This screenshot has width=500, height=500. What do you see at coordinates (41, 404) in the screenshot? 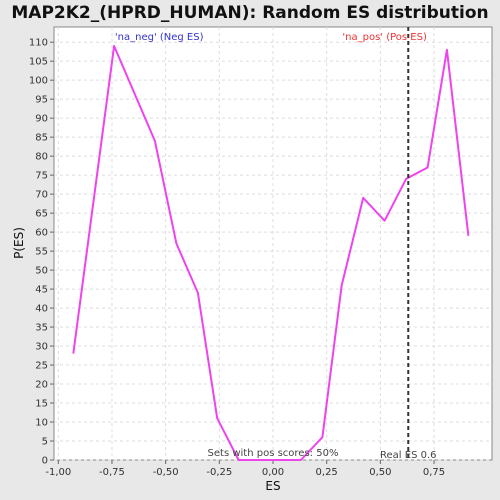
I see `y-tick-label: 15` at bounding box center [41, 404].